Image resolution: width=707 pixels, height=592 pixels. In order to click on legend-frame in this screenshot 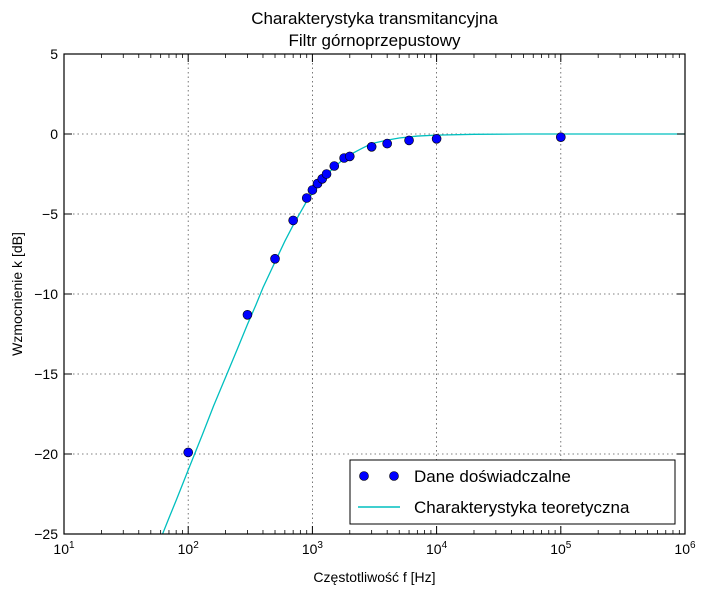, I will do `click(512, 492)`.